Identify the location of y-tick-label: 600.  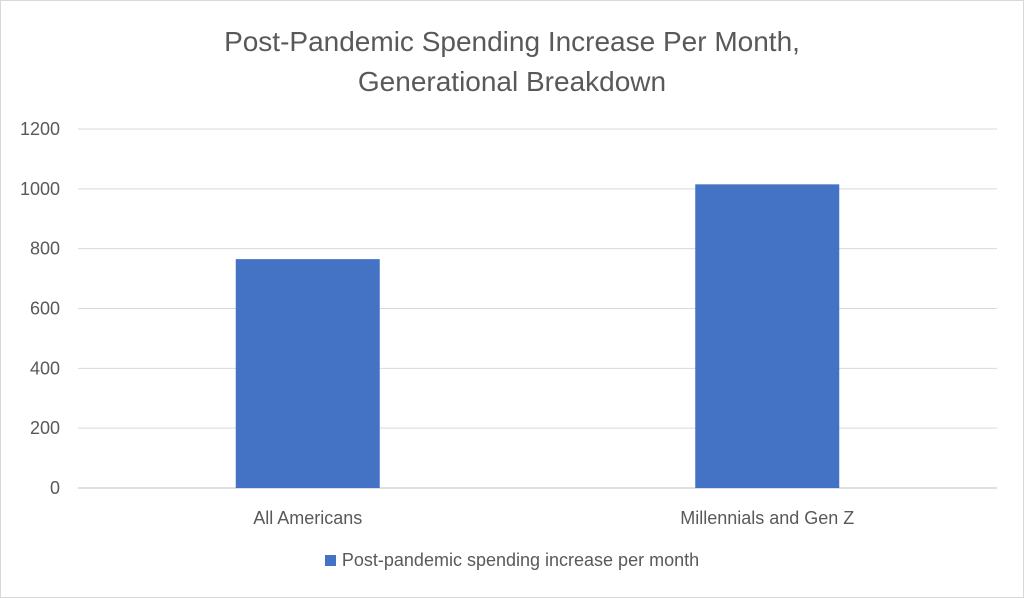
(45, 309).